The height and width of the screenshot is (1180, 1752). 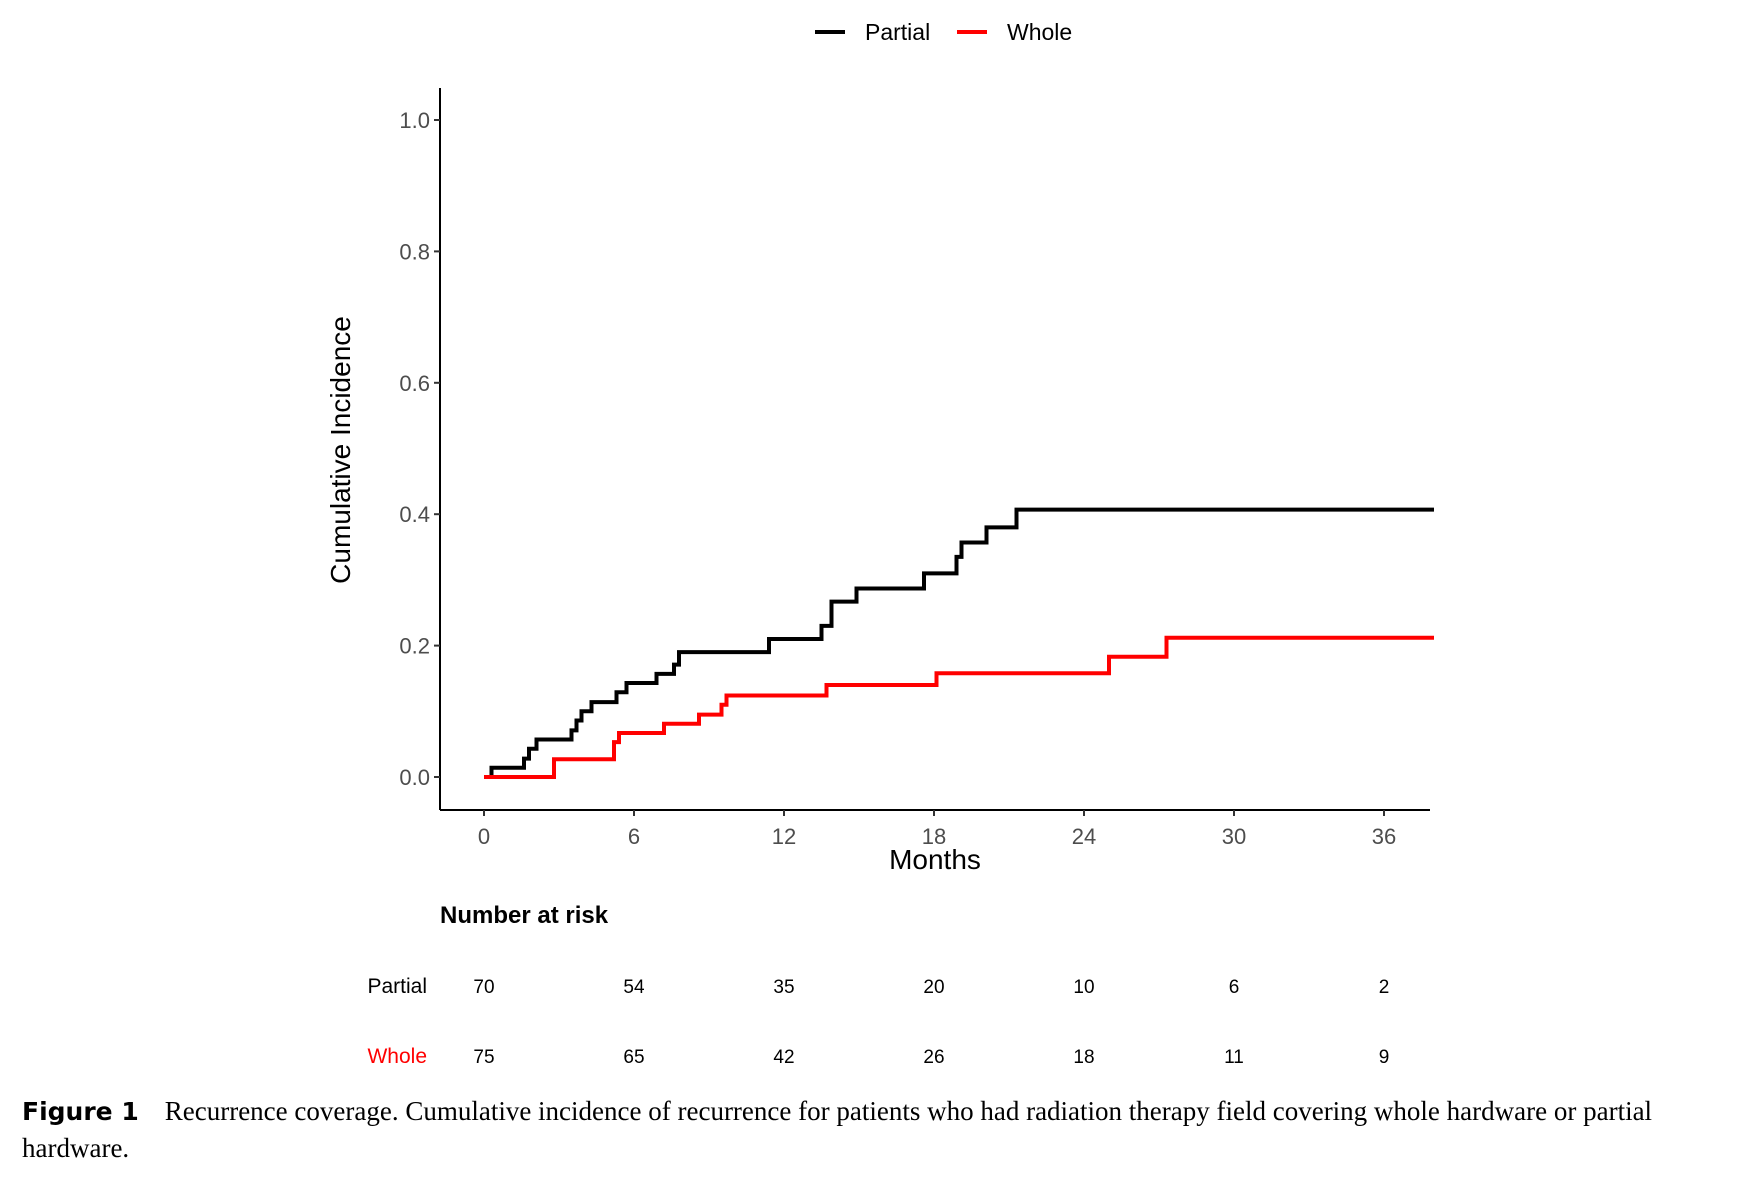 What do you see at coordinates (959, 707) in the screenshot?
I see `series-line-whole` at bounding box center [959, 707].